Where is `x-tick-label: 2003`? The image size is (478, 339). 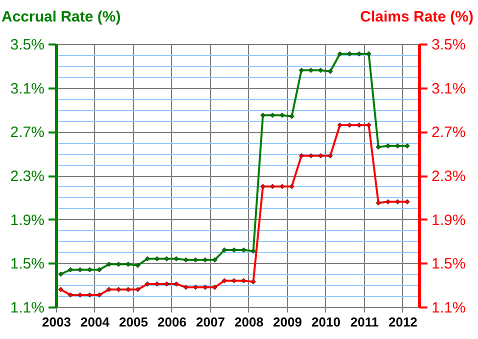 x-tick-label: 2003 is located at coordinates (56, 322).